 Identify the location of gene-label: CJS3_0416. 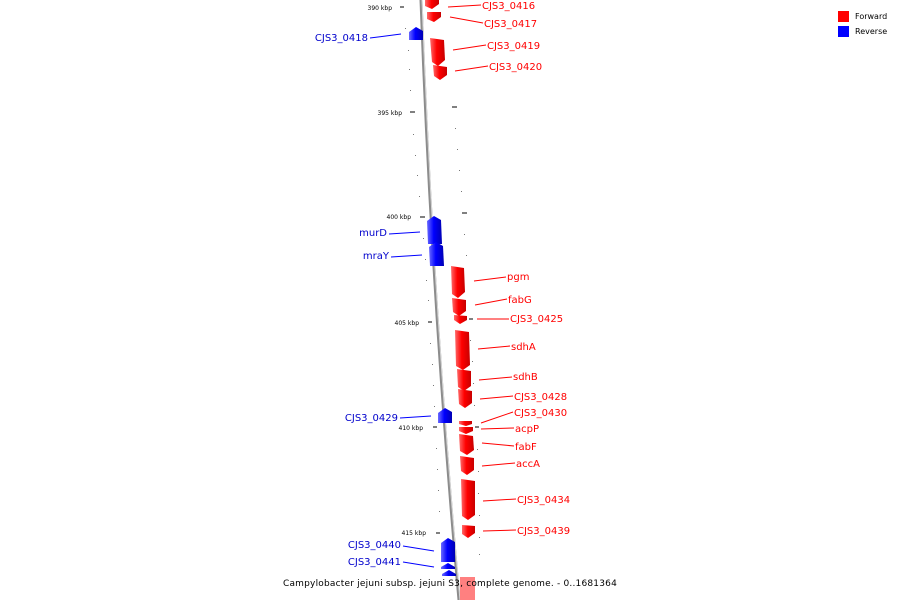
(508, 6).